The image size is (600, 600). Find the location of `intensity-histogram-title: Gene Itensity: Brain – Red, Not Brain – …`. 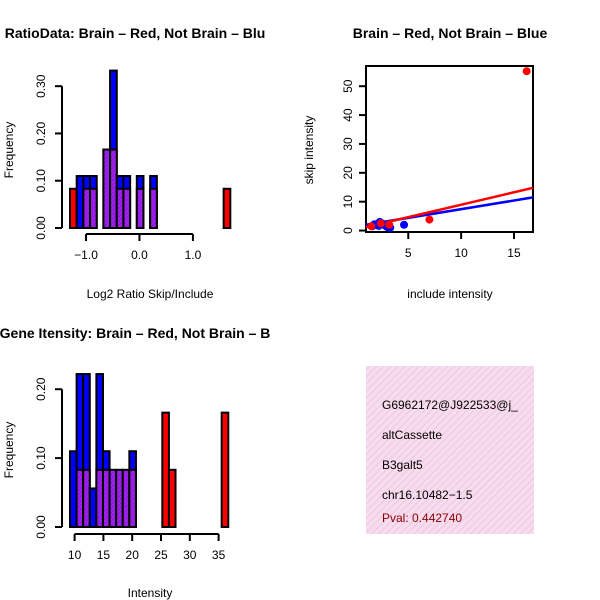

intensity-histogram-title: Gene Itensity: Brain – Red, Not Brain – … is located at coordinates (135, 333).